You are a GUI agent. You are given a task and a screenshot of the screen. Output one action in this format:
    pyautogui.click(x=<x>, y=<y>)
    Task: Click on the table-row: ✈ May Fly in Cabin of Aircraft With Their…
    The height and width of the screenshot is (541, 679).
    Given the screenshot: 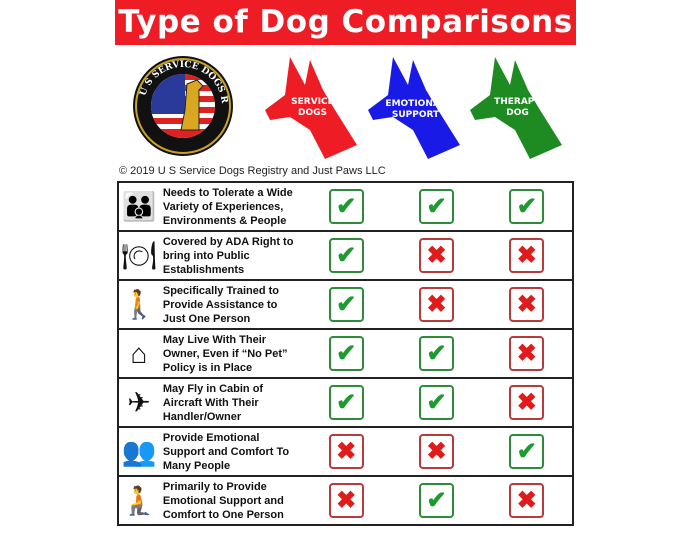 What is the action you would take?
    pyautogui.click(x=346, y=402)
    